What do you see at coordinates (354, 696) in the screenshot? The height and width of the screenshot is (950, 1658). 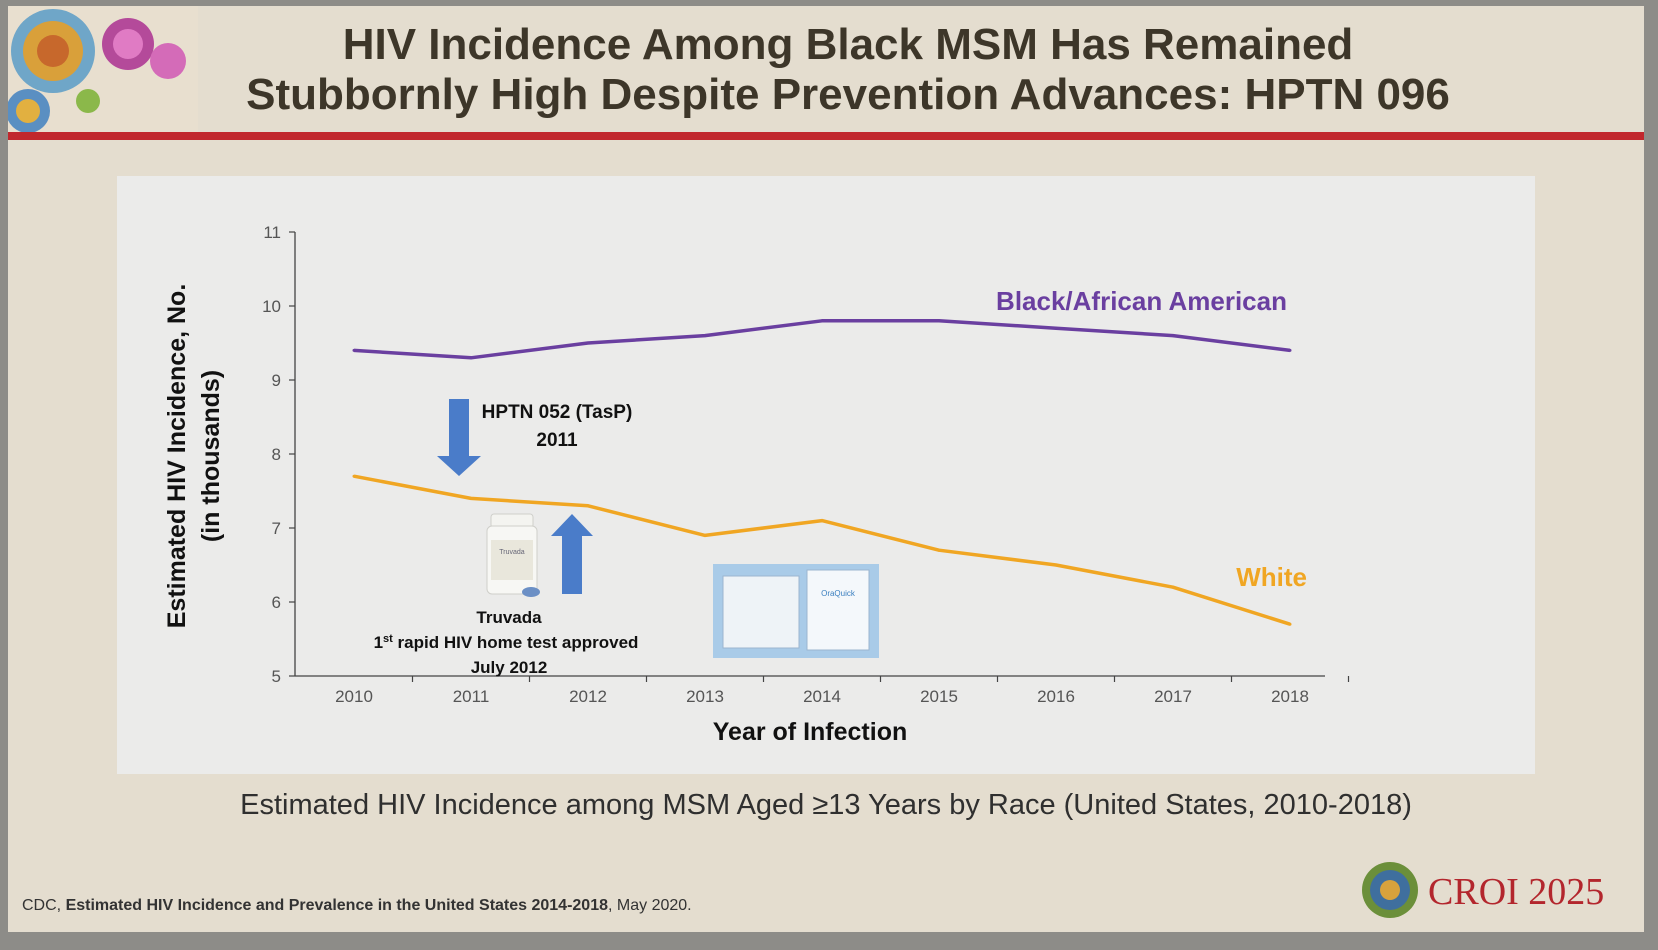 I see `x-tick-label: 2010` at bounding box center [354, 696].